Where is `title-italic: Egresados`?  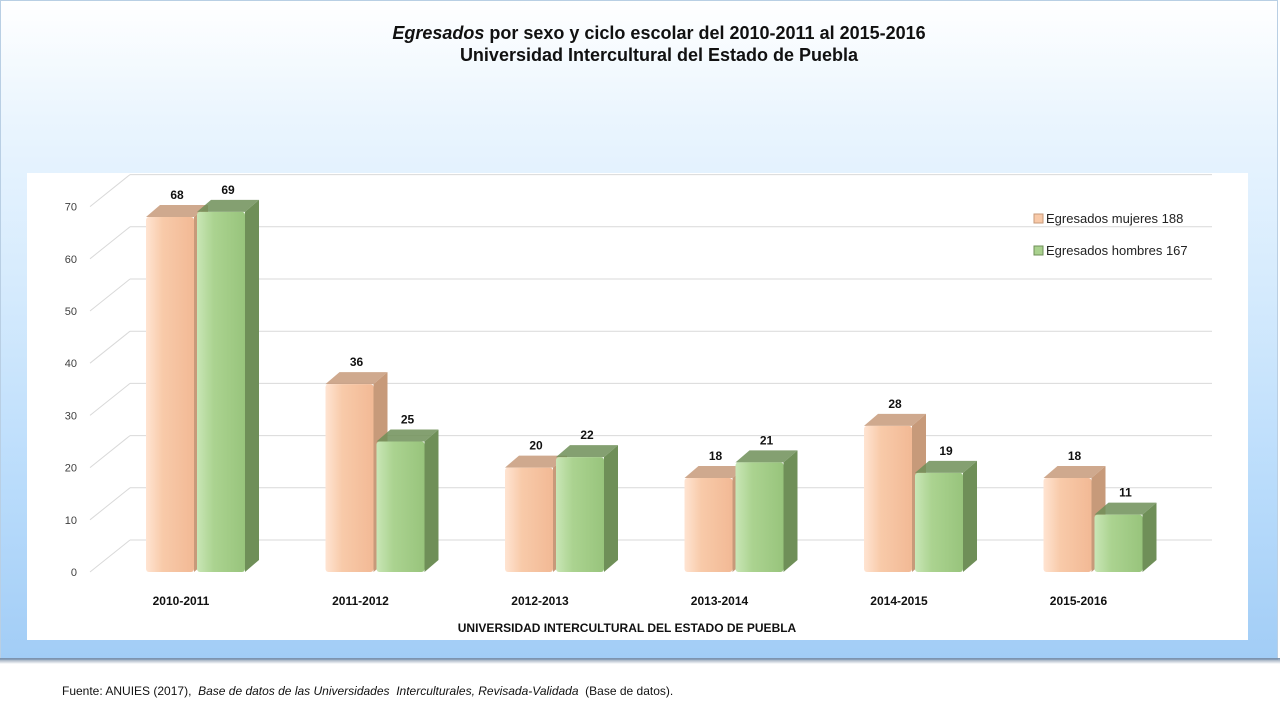
title-italic: Egresados is located at coordinates (438, 33).